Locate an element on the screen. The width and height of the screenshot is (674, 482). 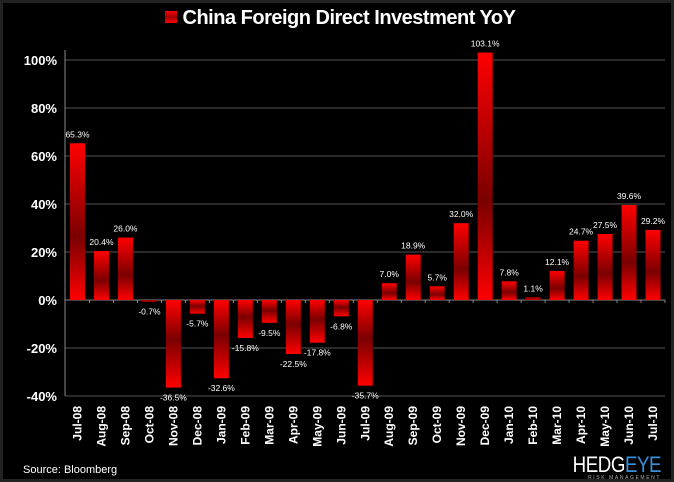
source-note: Source: Bloomberg is located at coordinates (70, 470).